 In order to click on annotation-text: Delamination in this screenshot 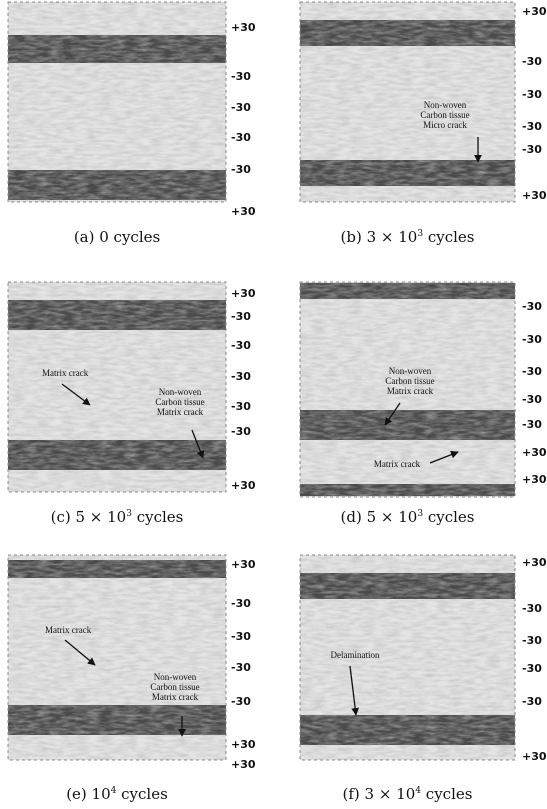, I will do `click(355, 655)`.